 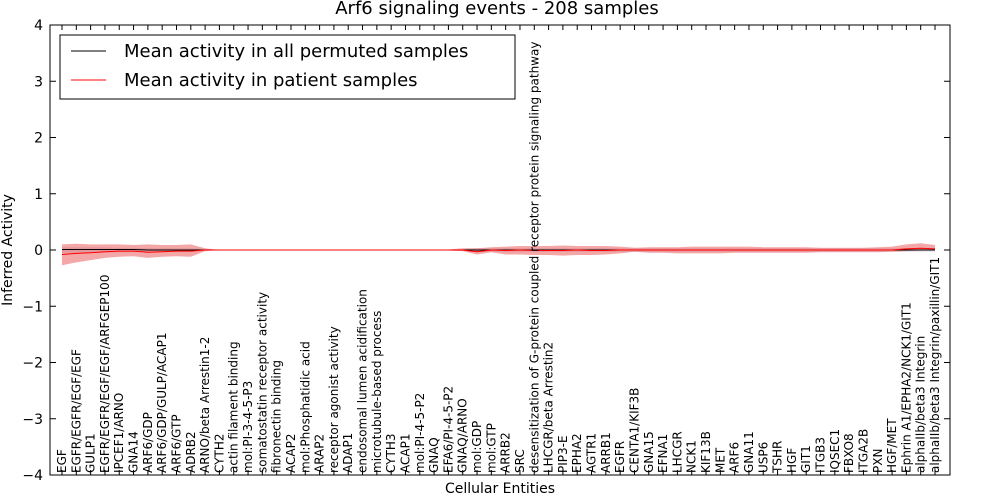 What do you see at coordinates (134, 452) in the screenshot?
I see `x-tick-label: GNA14` at bounding box center [134, 452].